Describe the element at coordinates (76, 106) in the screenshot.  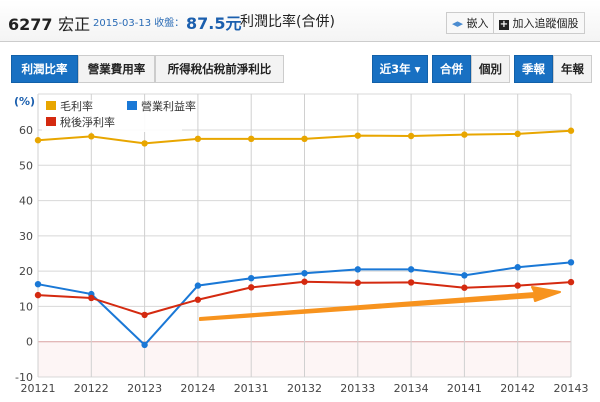
I see `legend-label-gross: 毛利率` at that location.